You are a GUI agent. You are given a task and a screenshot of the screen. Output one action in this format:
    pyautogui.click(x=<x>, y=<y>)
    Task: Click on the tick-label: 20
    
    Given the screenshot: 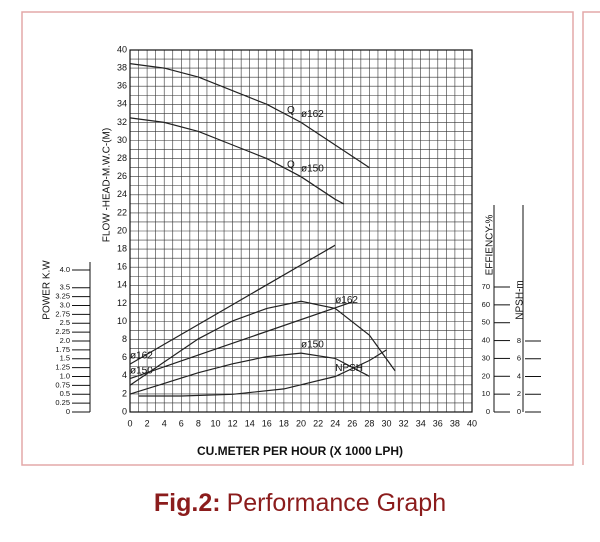 What is the action you would take?
    pyautogui.click(x=486, y=375)
    